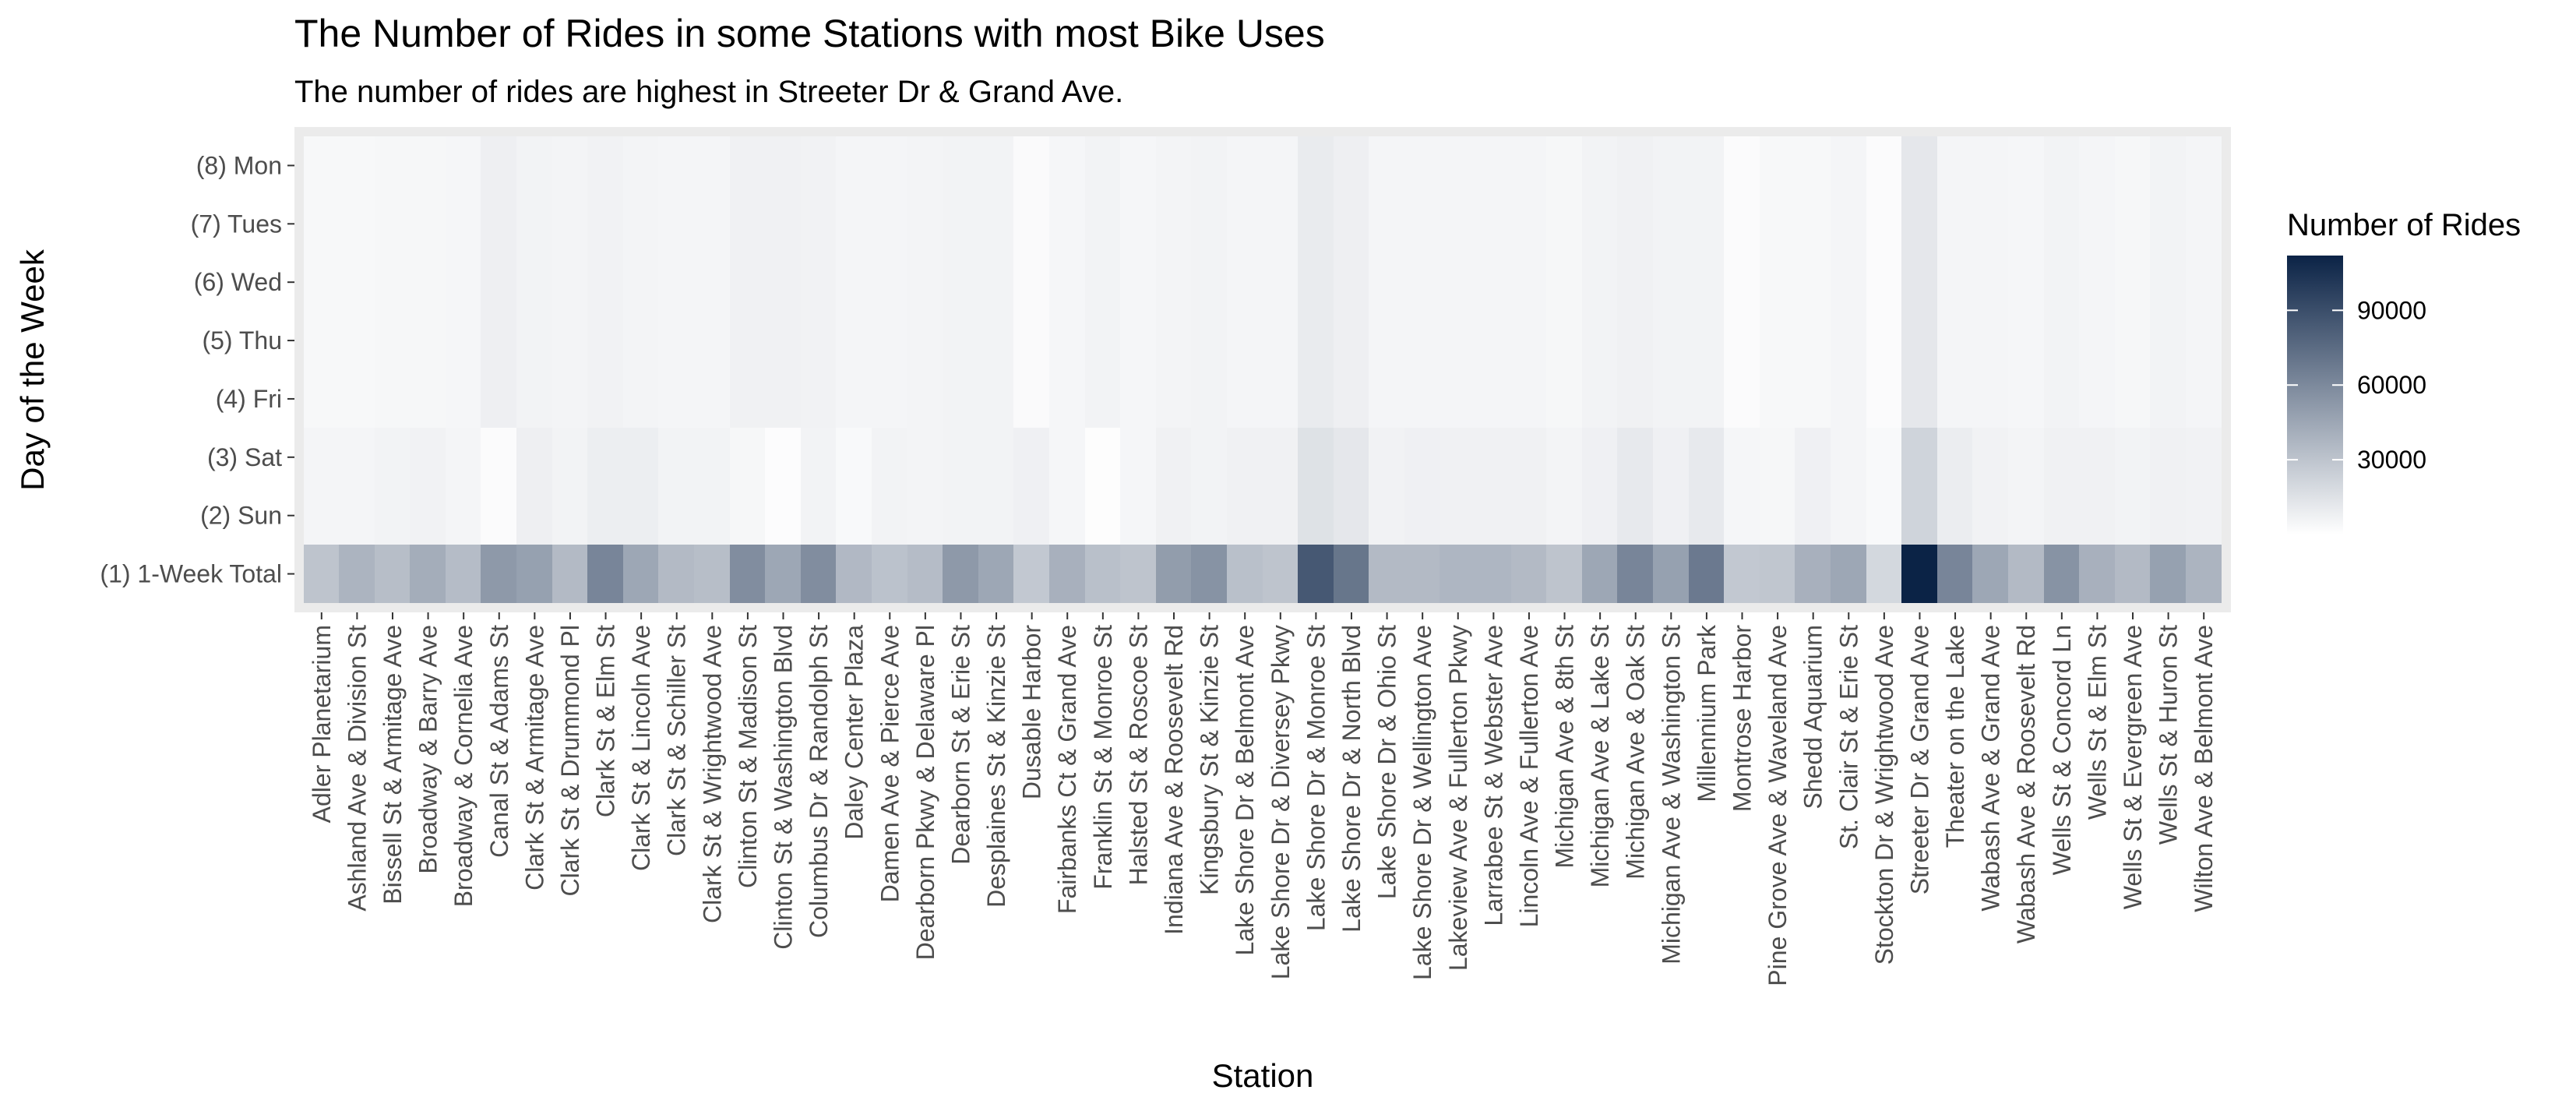  Describe the element at coordinates (428, 750) in the screenshot. I see `x-tick-label: Broadway & Barry Ave` at that location.